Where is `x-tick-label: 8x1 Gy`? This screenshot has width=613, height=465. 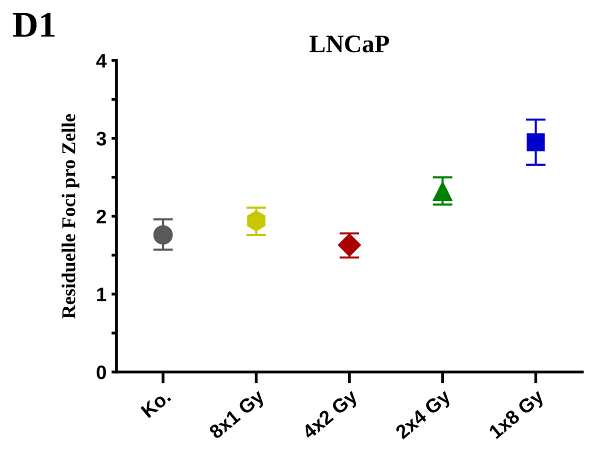
x-tick-label: 8x1 Gy is located at coordinates (238, 415).